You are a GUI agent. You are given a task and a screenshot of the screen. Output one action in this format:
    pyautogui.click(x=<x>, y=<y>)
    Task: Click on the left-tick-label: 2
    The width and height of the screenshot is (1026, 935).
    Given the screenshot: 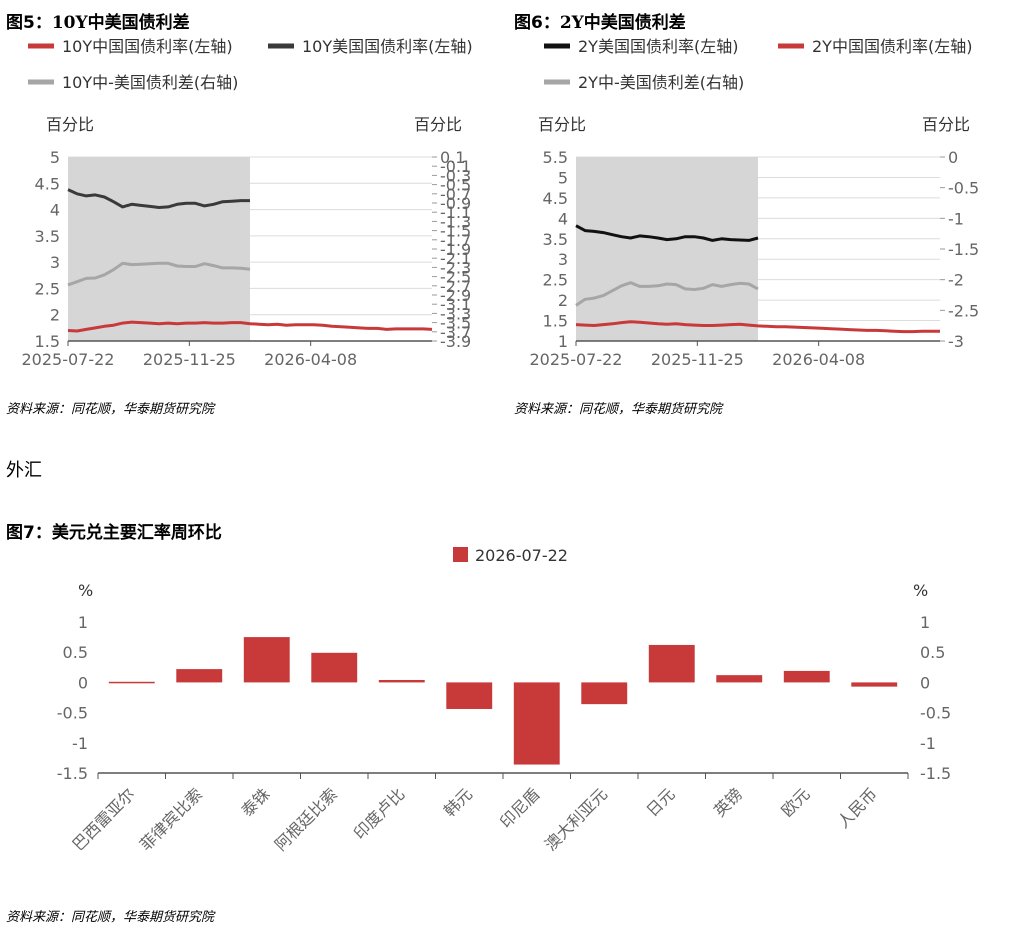 What is the action you would take?
    pyautogui.click(x=55, y=315)
    